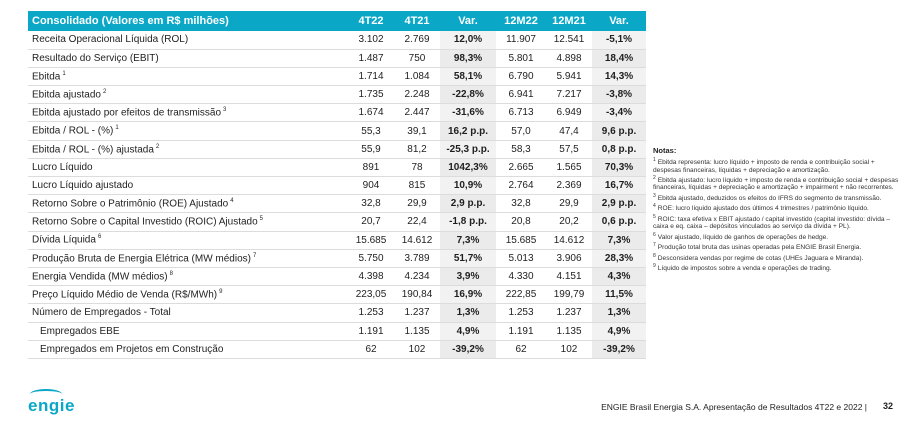 This screenshot has width=911, height=425. I want to click on row-label: Número de Empregados - Total, so click(188, 313).